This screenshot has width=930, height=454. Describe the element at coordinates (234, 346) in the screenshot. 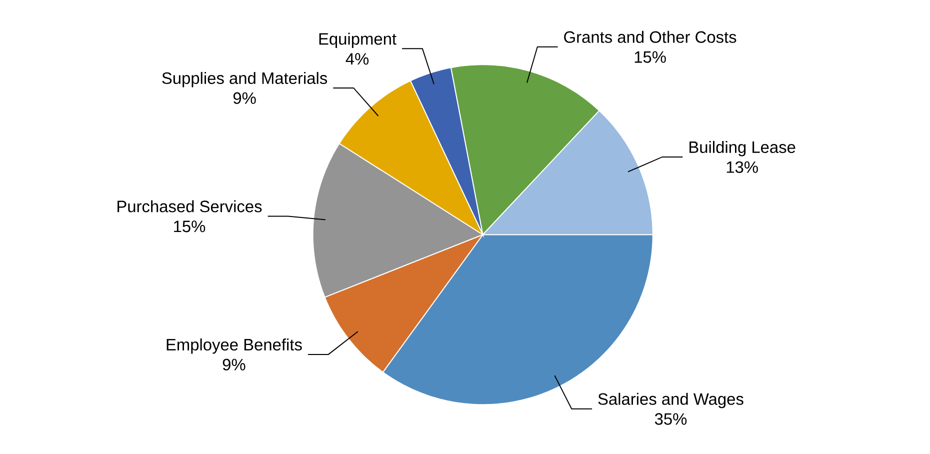

I see `slice-label: Employee Benefits` at that location.